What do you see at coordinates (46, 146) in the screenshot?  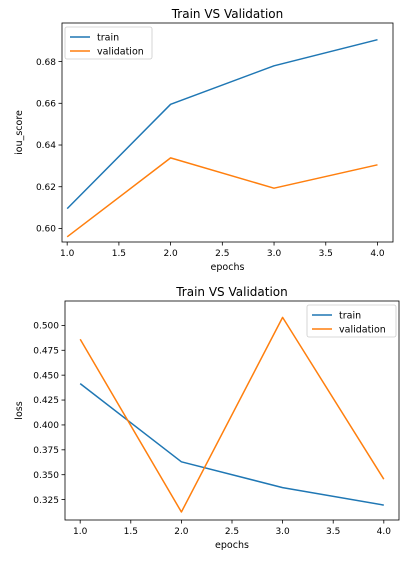 I see `y-tick-label: 0.64` at bounding box center [46, 146].